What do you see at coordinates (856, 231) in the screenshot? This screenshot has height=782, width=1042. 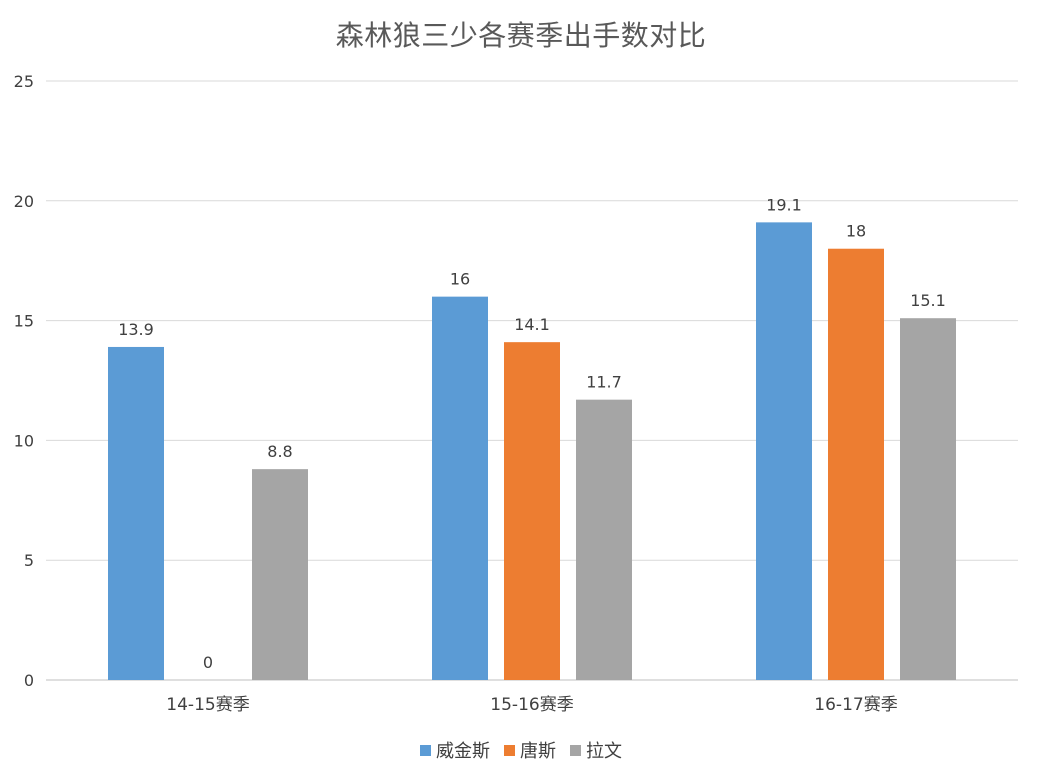 I see `data-label: 18` at bounding box center [856, 231].